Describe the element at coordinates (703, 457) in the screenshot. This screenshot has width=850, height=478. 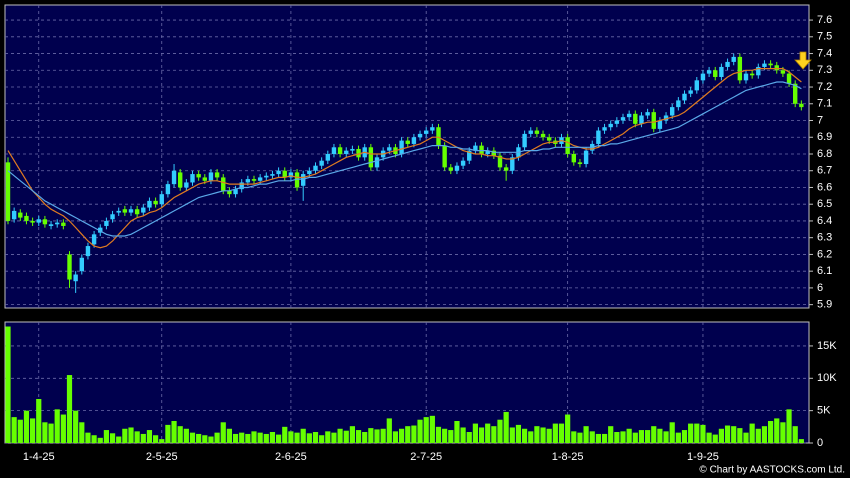
I see `x-tick-label: 1-9-25` at that location.